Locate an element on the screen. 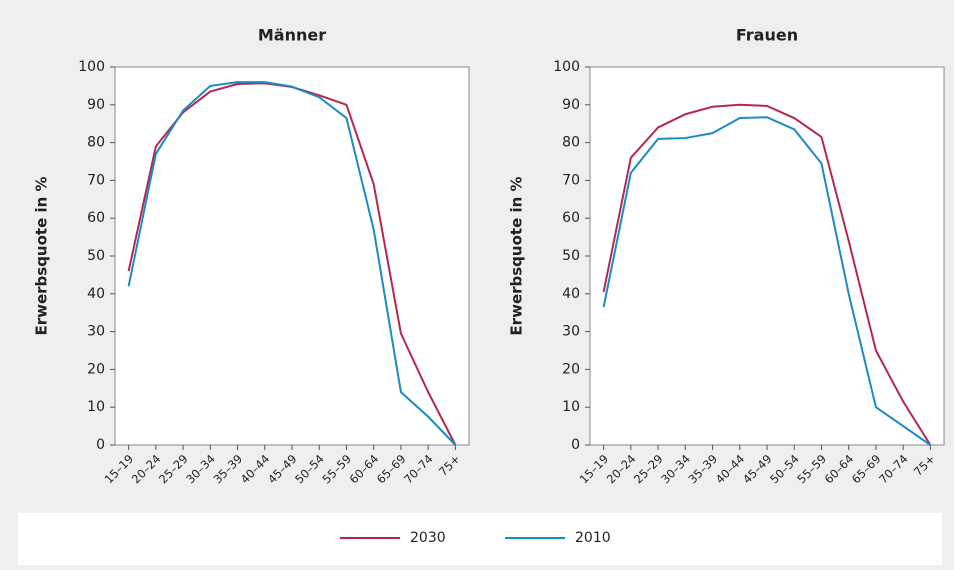 This screenshot has width=954, height=570. legend-label: 2010 is located at coordinates (593, 538).